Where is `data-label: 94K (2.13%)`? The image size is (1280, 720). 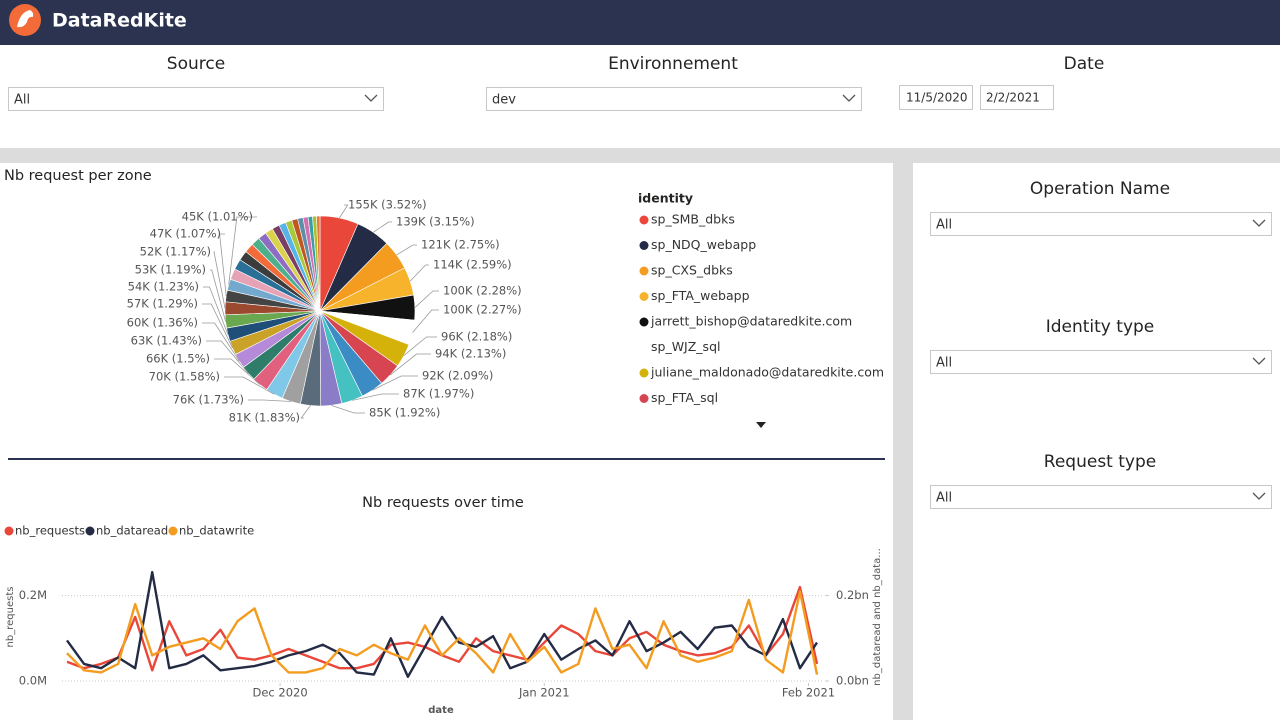
data-label: 94K (2.13%) is located at coordinates (470, 354).